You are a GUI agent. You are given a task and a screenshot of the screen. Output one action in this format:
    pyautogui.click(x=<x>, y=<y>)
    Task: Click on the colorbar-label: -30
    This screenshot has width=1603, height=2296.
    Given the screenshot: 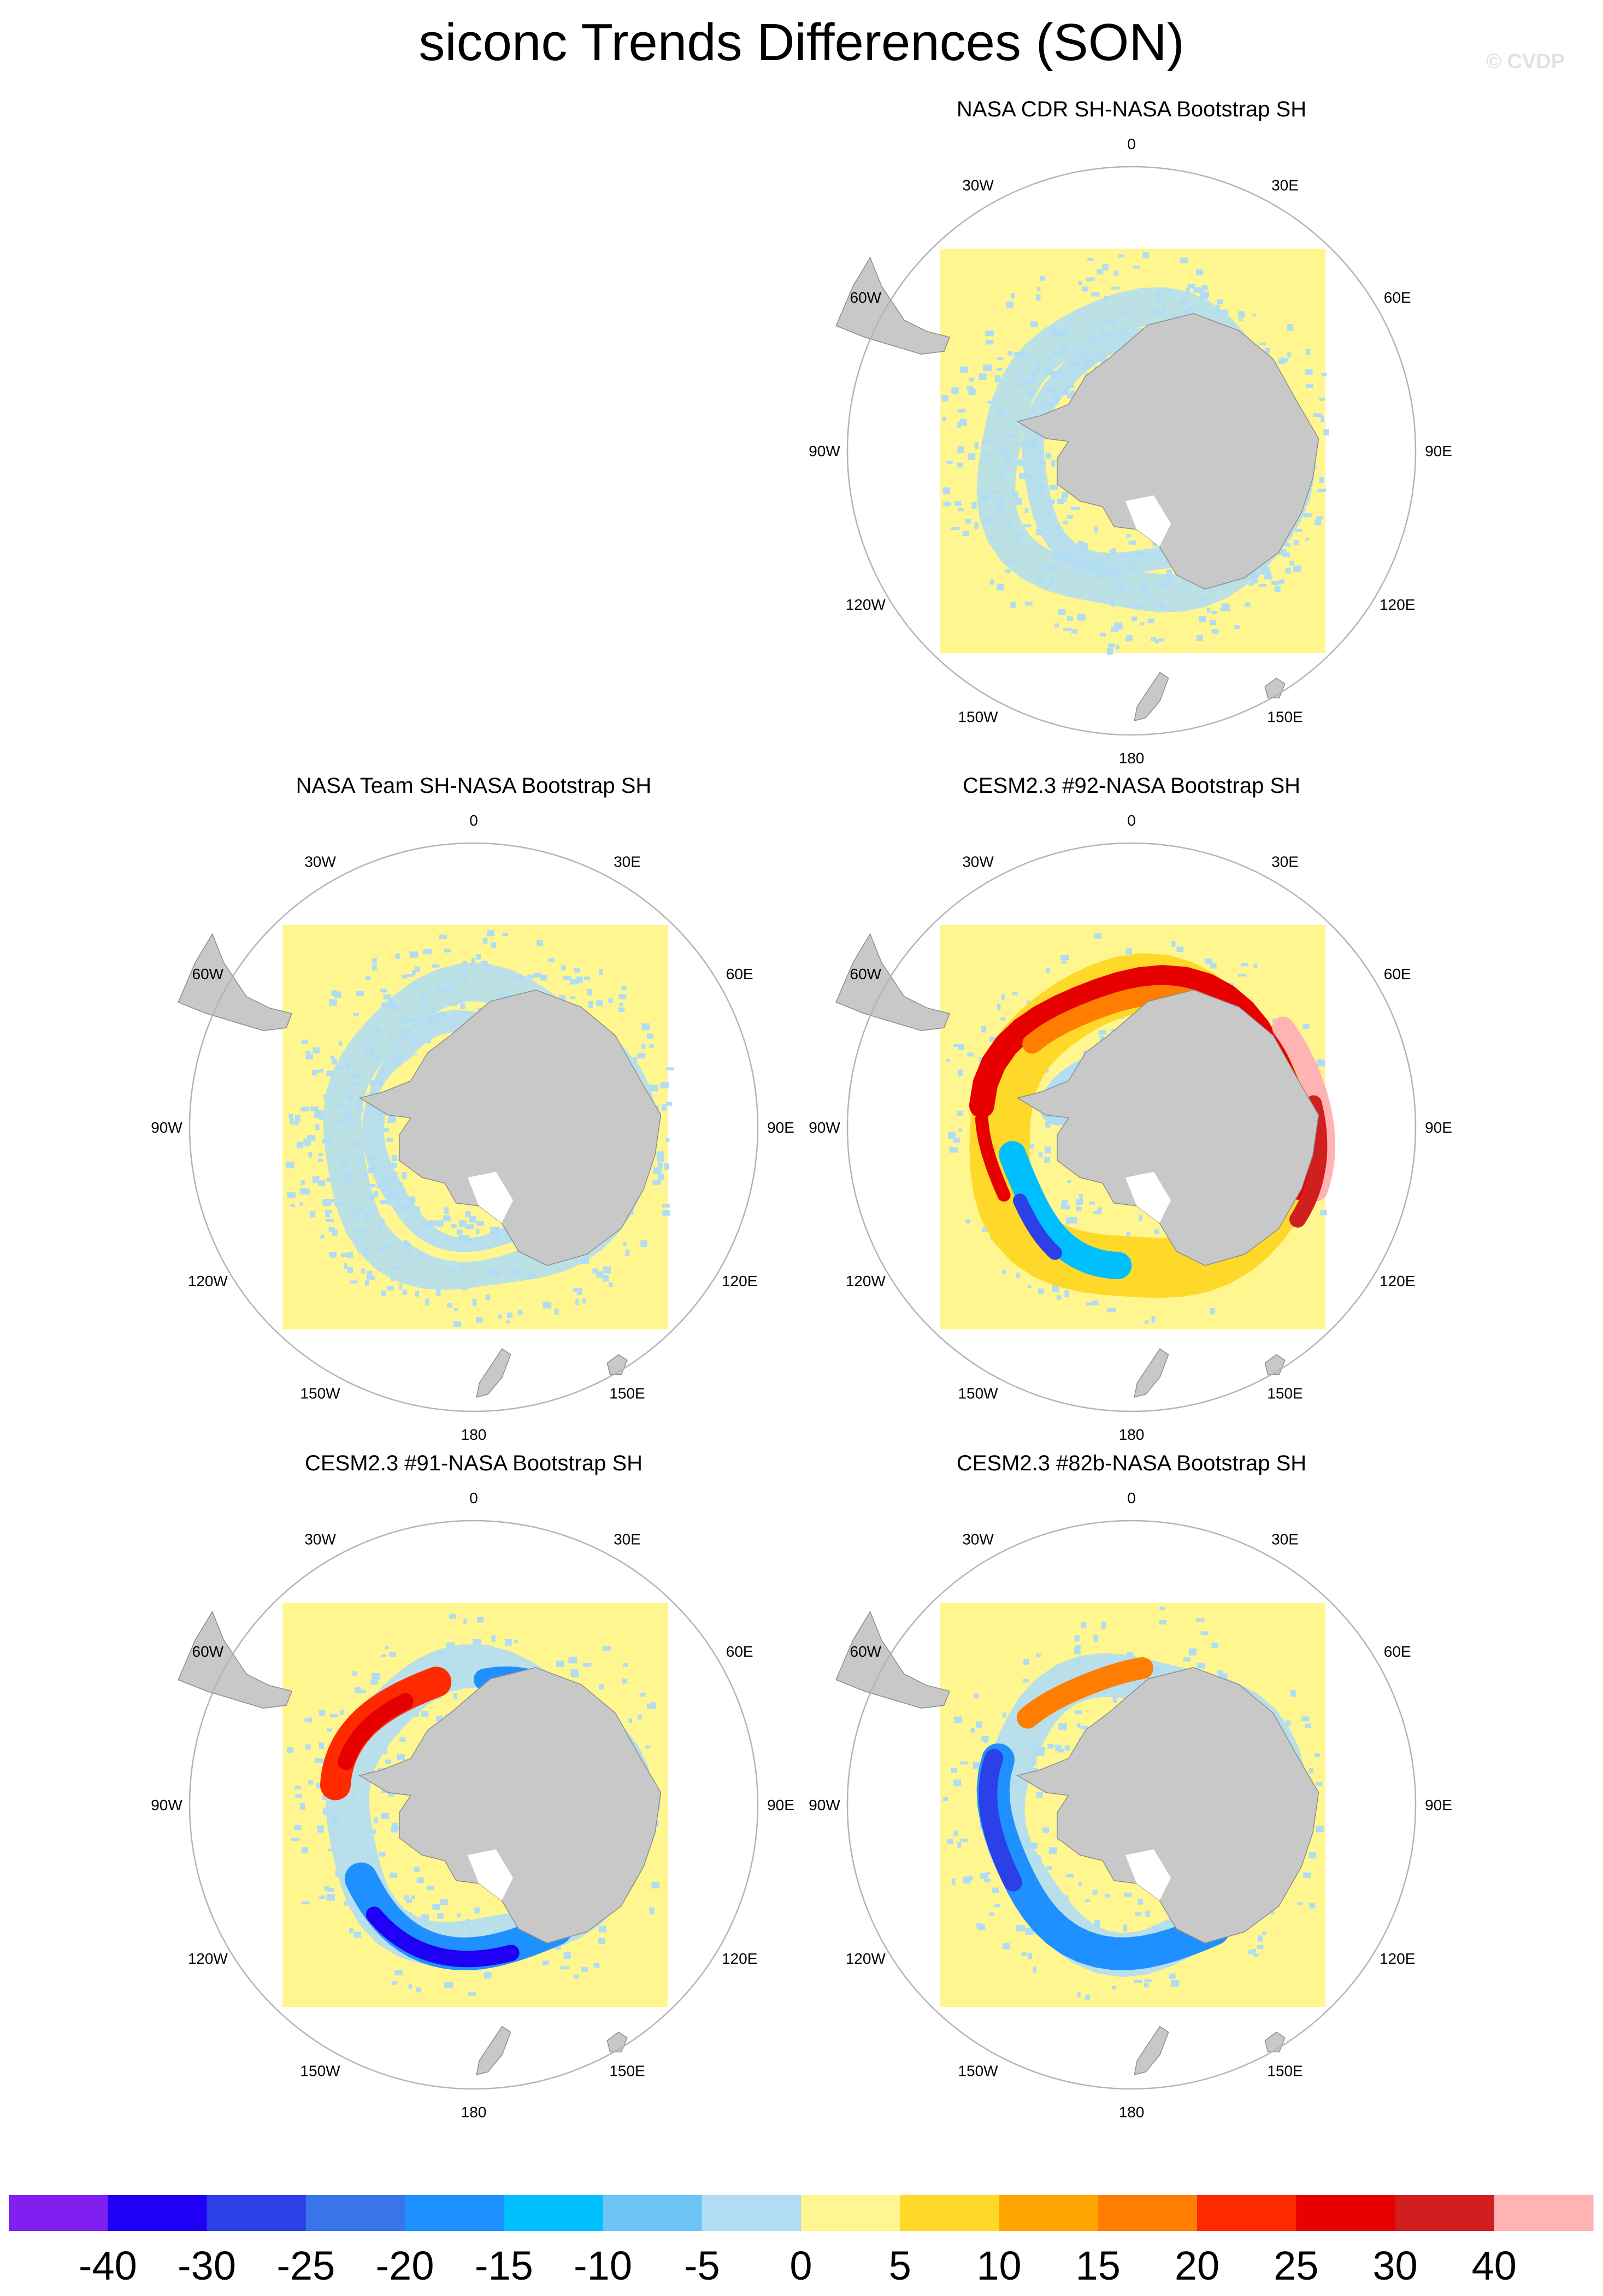 What is the action you would take?
    pyautogui.click(x=207, y=2265)
    